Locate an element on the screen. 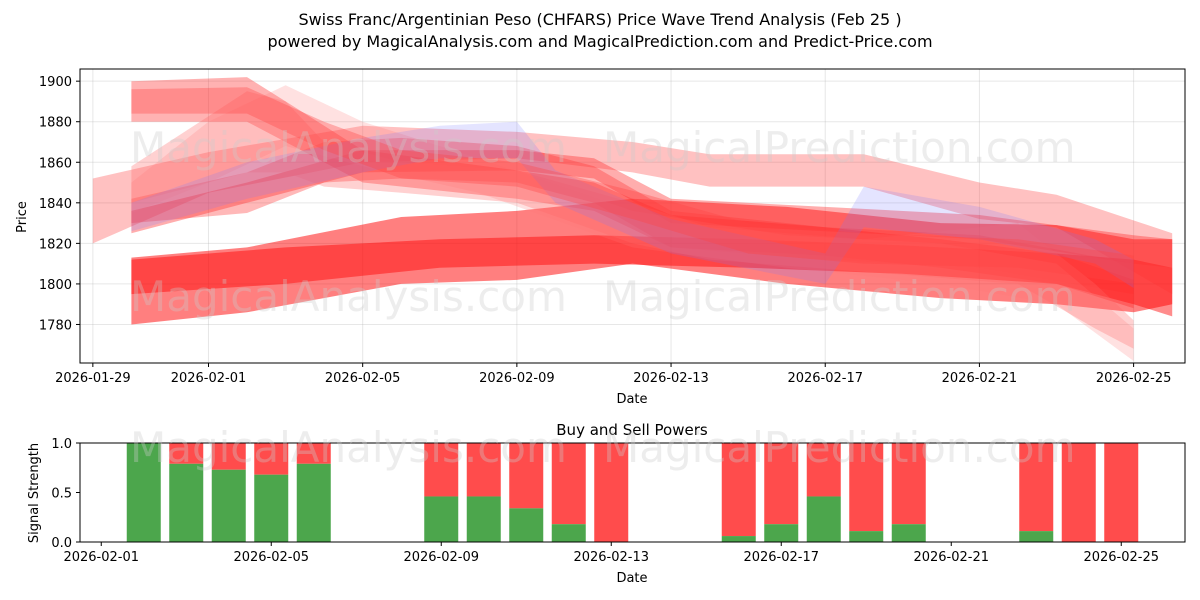 Image resolution: width=1200 pixels, height=600 pixels. top-x-tick-label: 2026-01-29 is located at coordinates (93, 378).